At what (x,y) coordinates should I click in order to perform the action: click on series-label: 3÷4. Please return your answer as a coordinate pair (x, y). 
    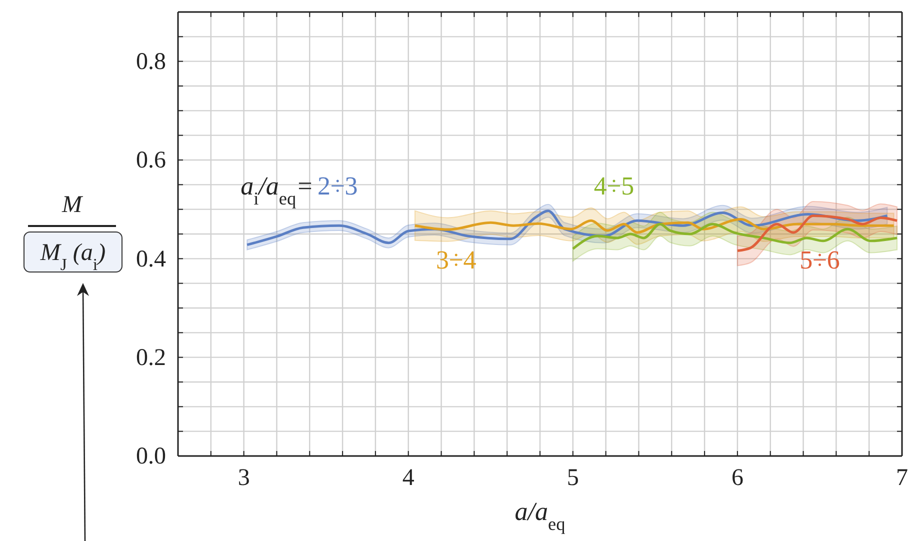
    Looking at the image, I should click on (456, 260).